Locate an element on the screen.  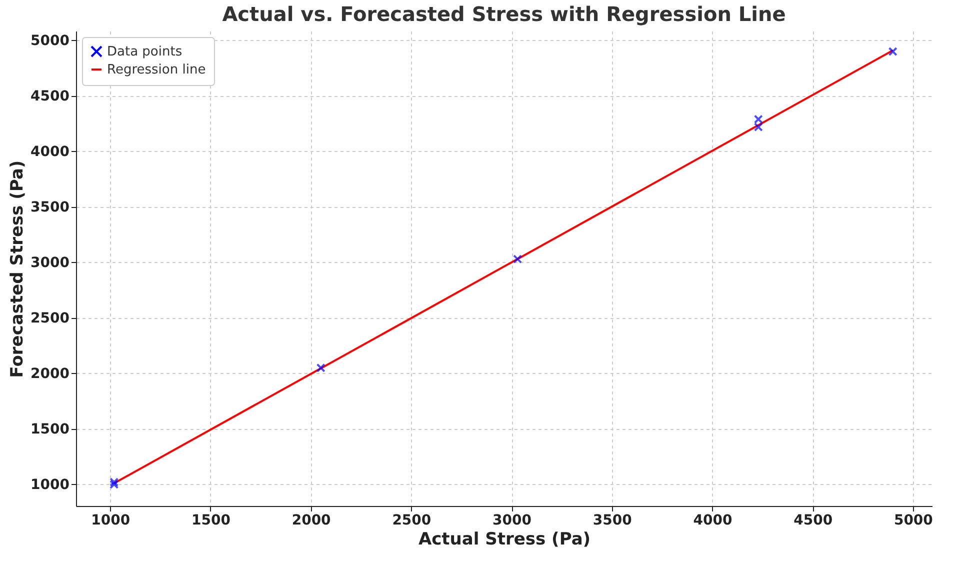
x-tick-label: 1500 is located at coordinates (211, 520).